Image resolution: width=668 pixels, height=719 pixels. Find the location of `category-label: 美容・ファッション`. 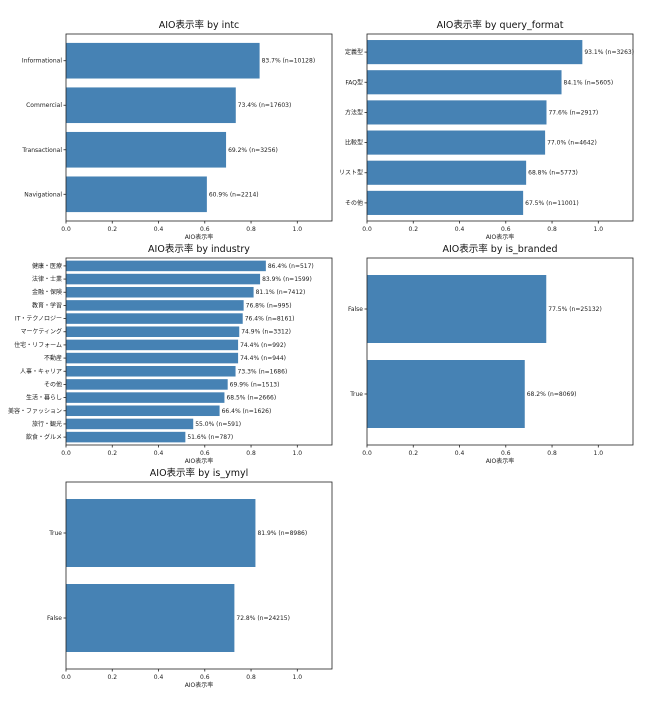

category-label: 美容・ファッション is located at coordinates (35, 411).